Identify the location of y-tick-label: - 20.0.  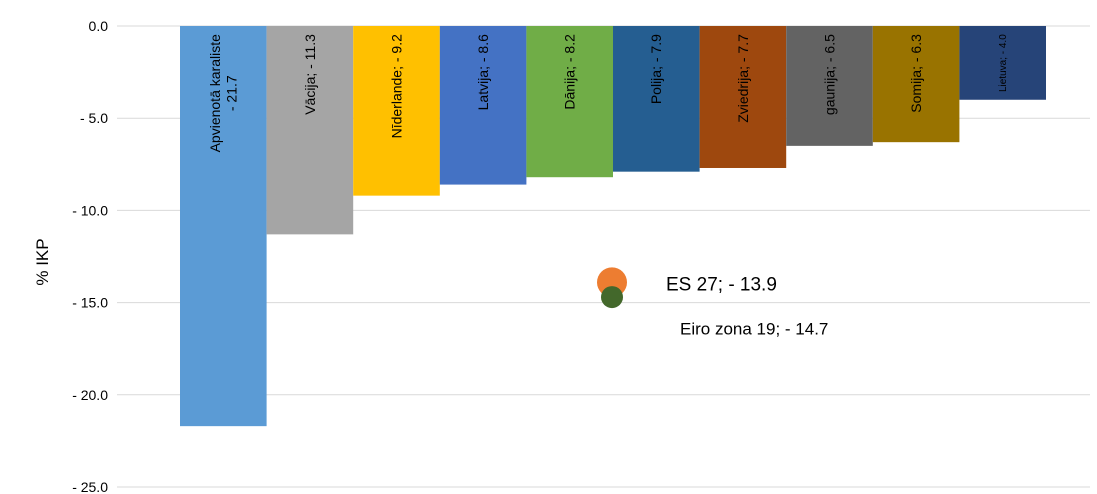
(90, 395).